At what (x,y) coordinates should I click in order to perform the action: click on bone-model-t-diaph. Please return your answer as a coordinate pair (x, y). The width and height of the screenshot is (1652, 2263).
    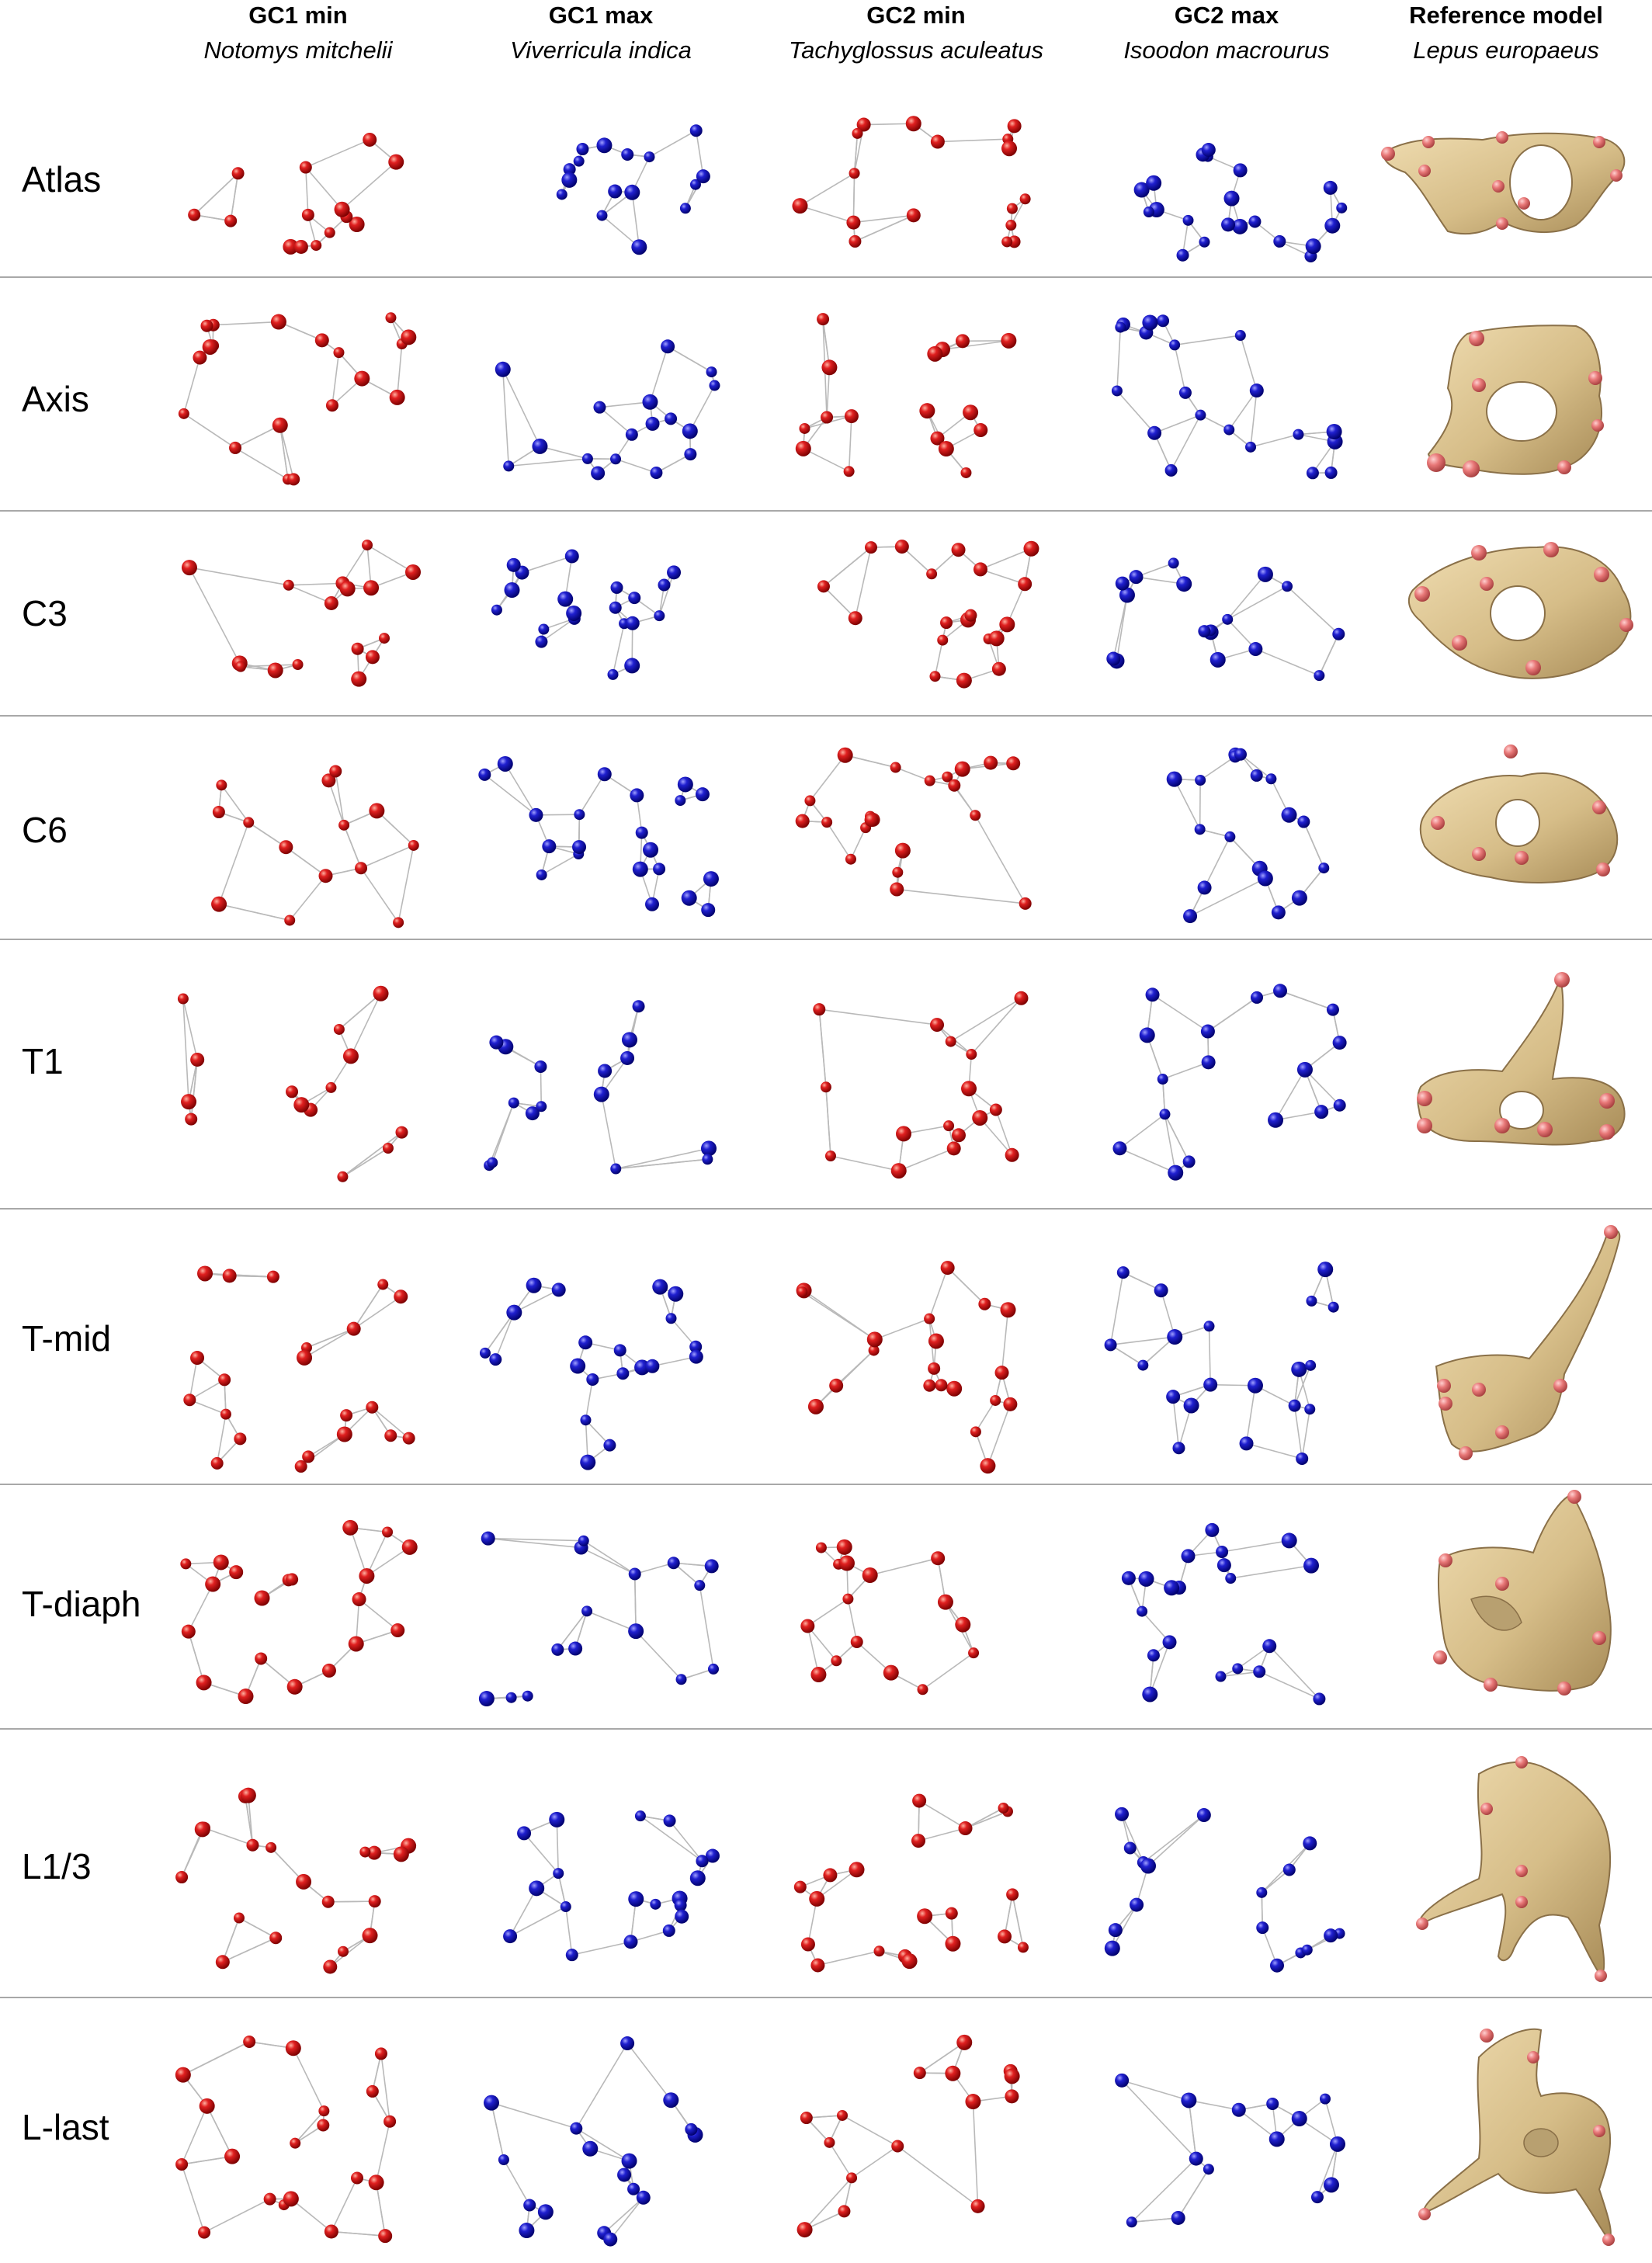
    Looking at the image, I should click on (1522, 1593).